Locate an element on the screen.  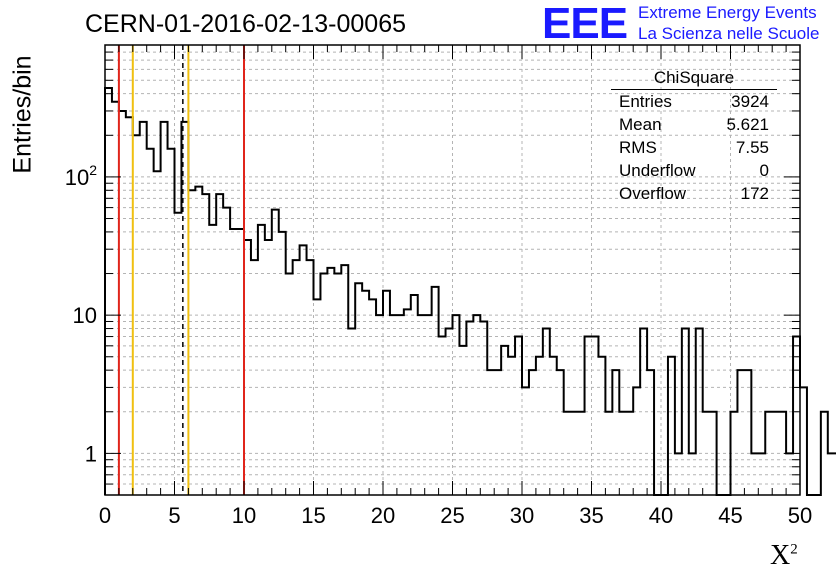
x-axis-label: X2 is located at coordinates (784, 555).